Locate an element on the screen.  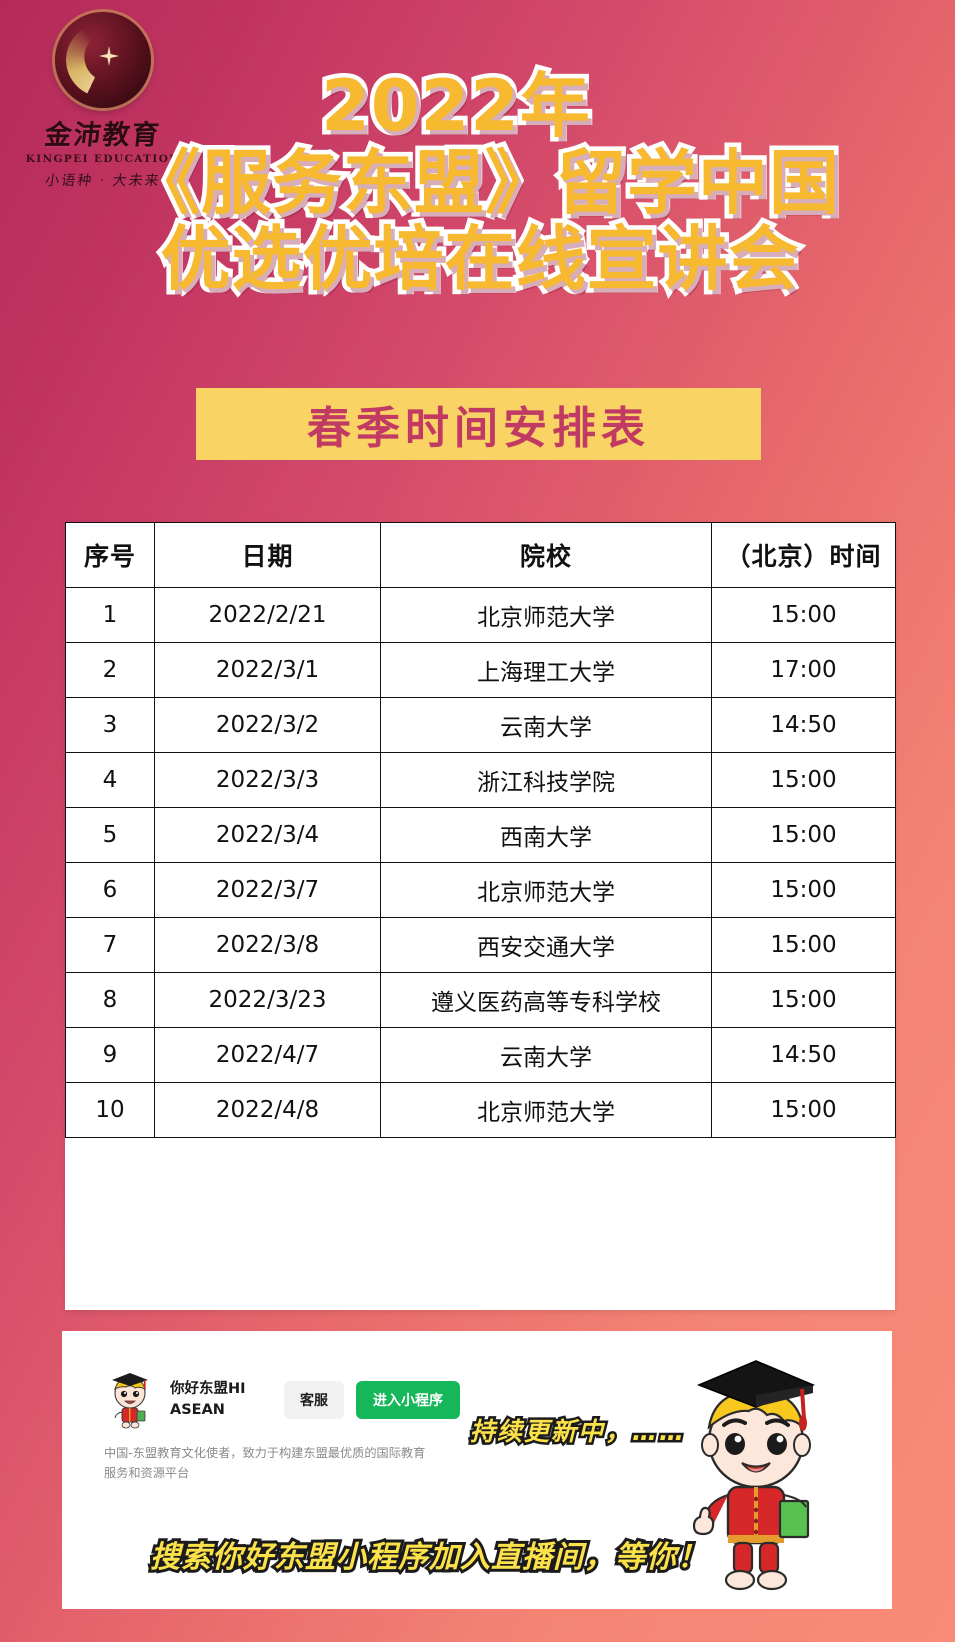
cell-no: 6 is located at coordinates (110, 890).